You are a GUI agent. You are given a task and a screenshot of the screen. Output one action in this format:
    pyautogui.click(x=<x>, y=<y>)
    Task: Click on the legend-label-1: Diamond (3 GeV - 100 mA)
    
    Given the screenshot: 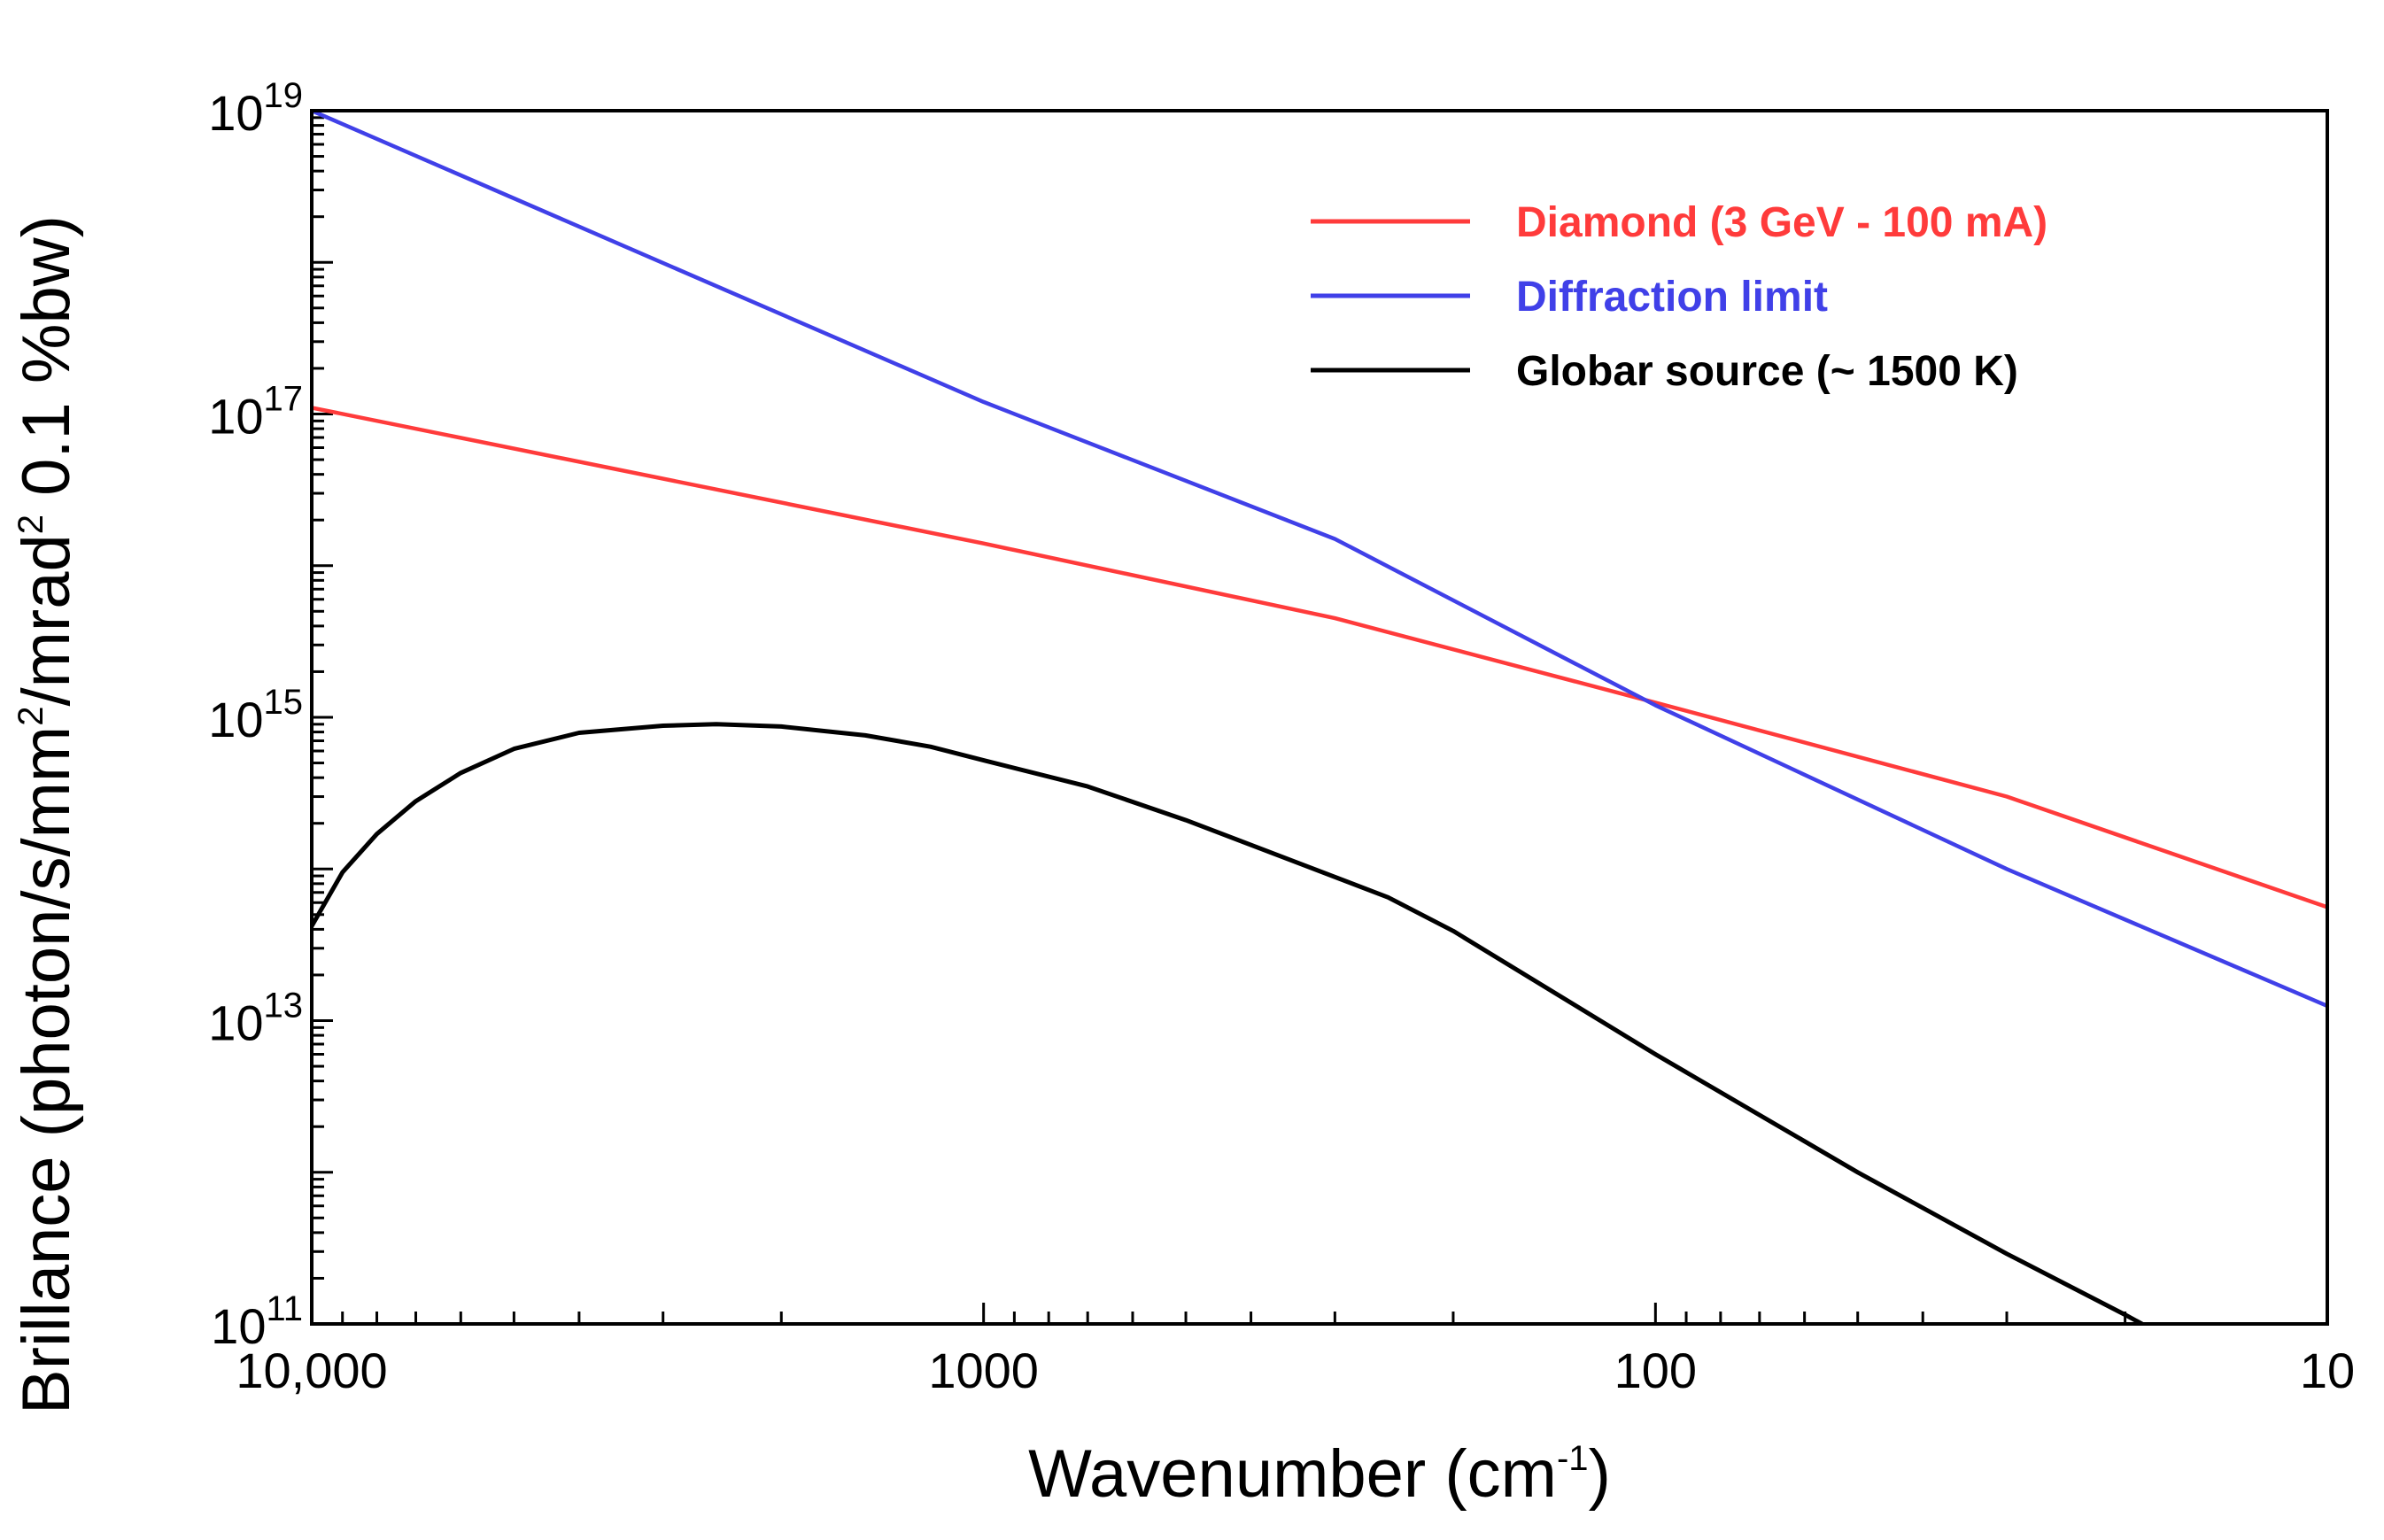 What is the action you would take?
    pyautogui.click(x=1781, y=222)
    